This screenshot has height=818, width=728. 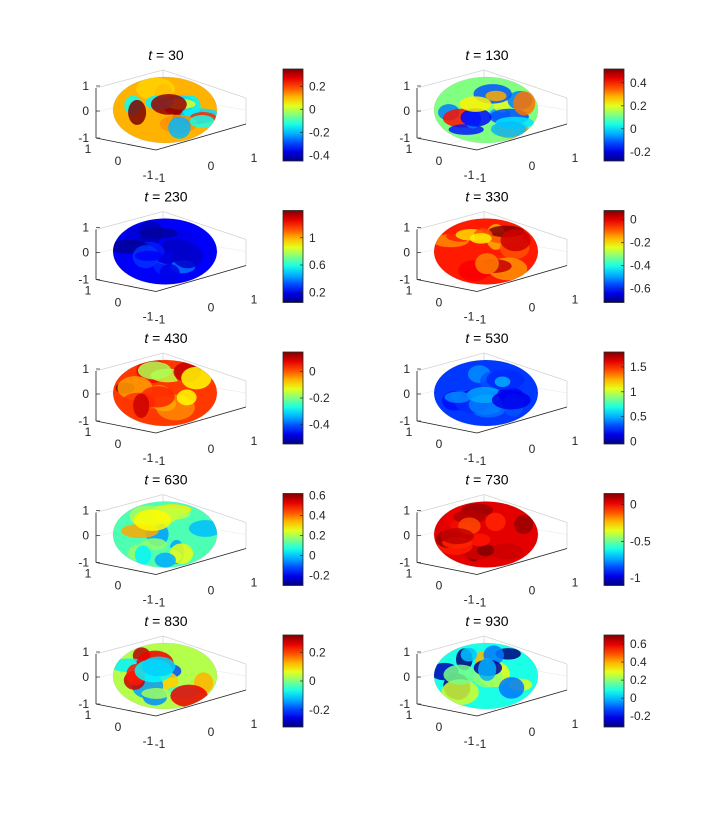 I want to click on subplot-title: t = 330, so click(x=486, y=197).